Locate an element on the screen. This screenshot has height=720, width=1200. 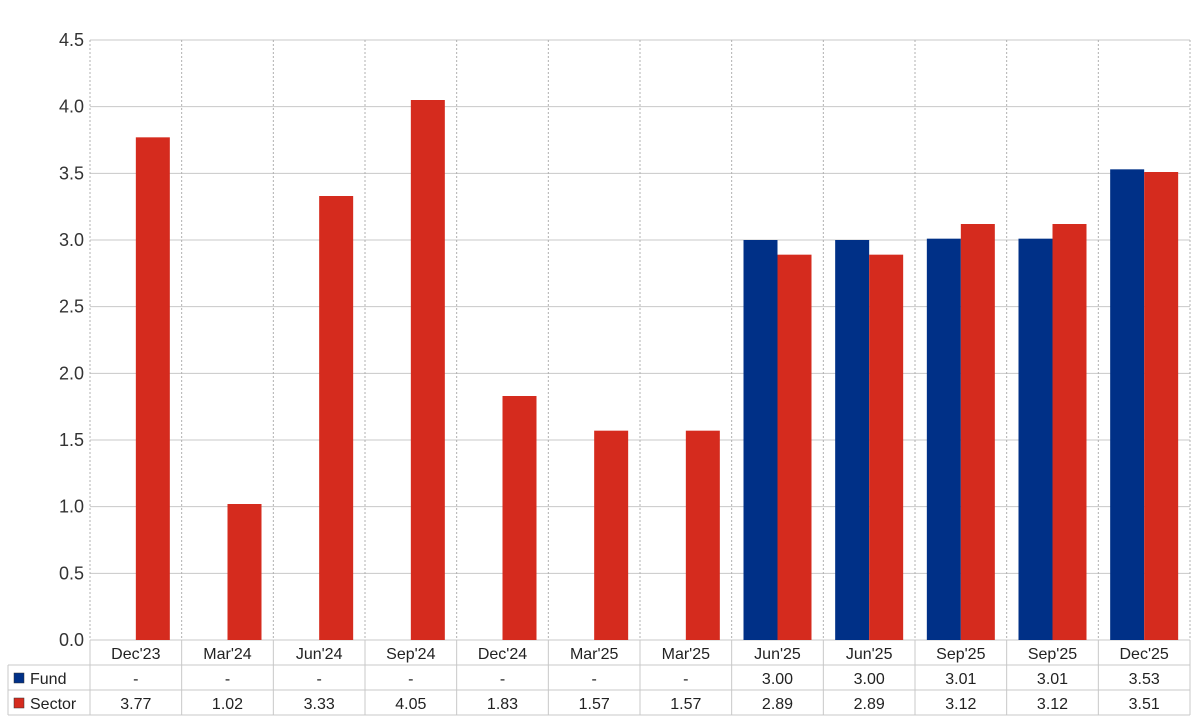
x-category-label: Dec'23 is located at coordinates (135, 654).